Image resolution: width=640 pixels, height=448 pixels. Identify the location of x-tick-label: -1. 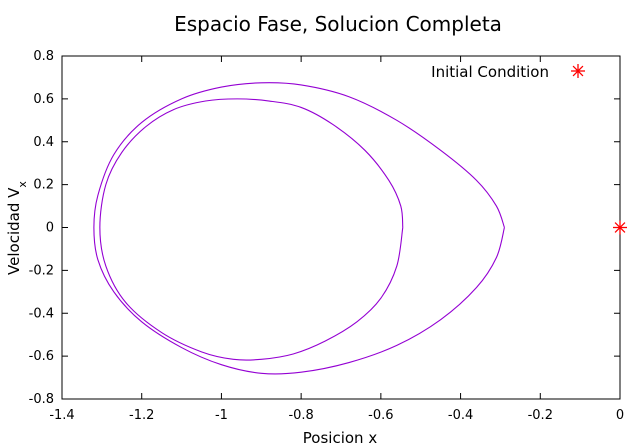
(221, 415).